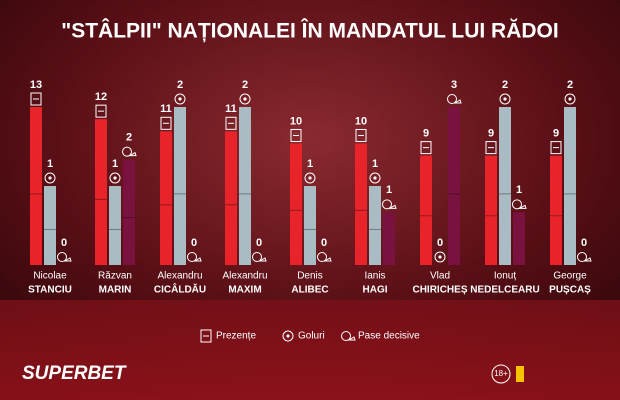 The width and height of the screenshot is (620, 400). Describe the element at coordinates (50, 276) in the screenshot. I see `category-first-name: Nicolae` at that location.